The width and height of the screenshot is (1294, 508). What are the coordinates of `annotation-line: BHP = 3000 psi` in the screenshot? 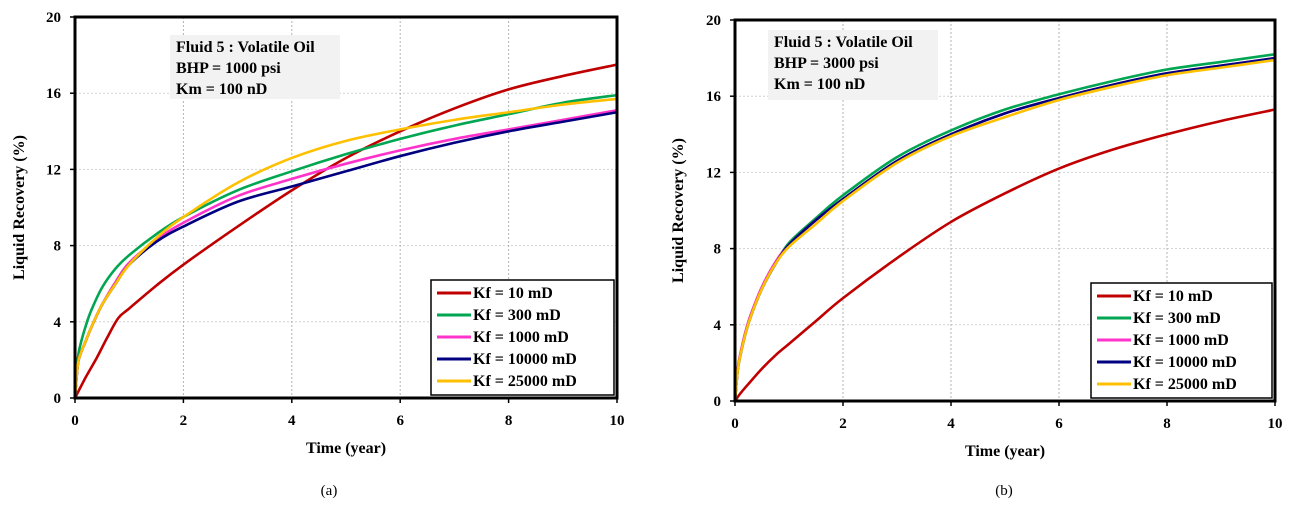 It's located at (826, 63).